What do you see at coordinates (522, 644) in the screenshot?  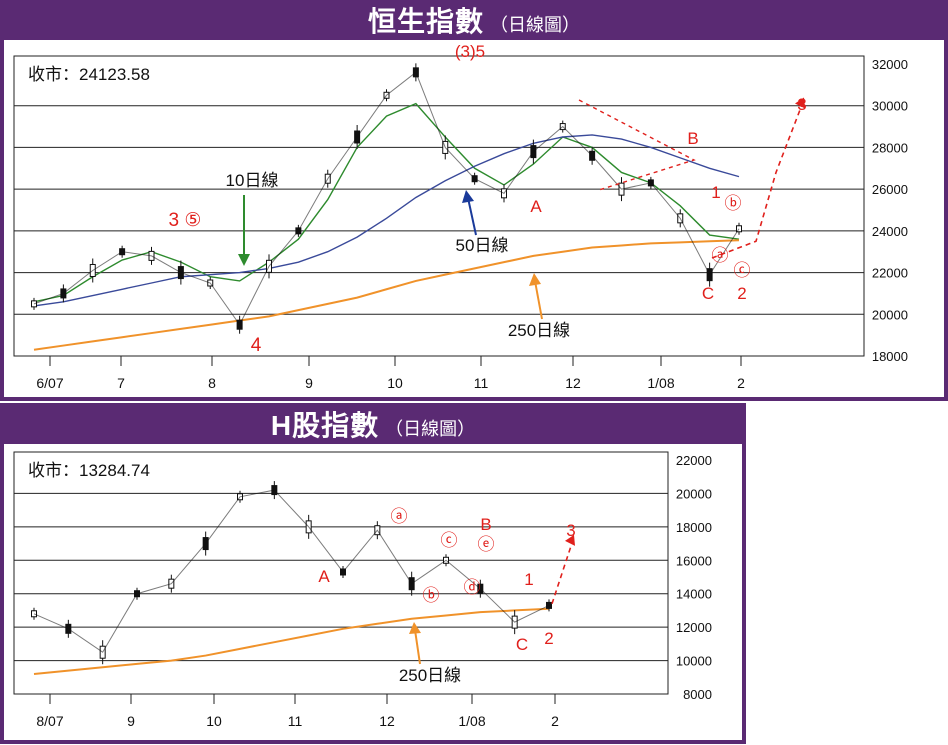 I see `hs-wave-label-C: C` at bounding box center [522, 644].